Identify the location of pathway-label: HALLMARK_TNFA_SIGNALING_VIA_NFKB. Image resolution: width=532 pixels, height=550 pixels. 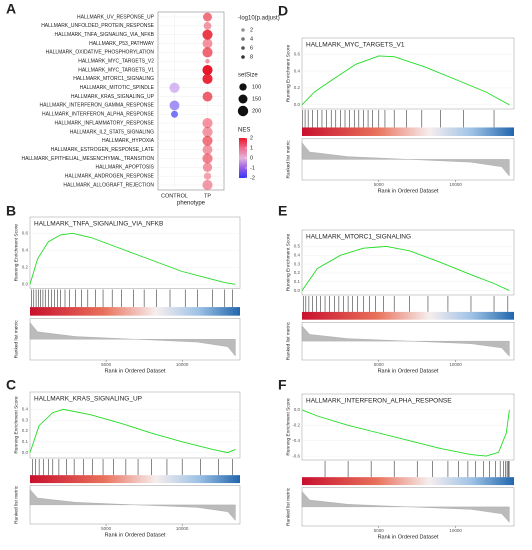
(105, 35).